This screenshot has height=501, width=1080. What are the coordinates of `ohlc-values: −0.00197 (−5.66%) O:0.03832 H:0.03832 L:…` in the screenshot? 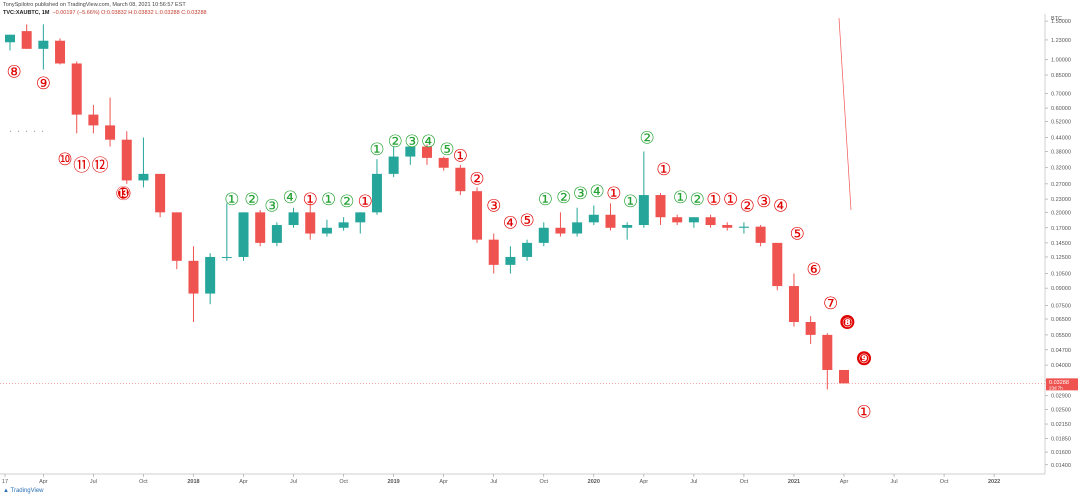 It's located at (129, 13).